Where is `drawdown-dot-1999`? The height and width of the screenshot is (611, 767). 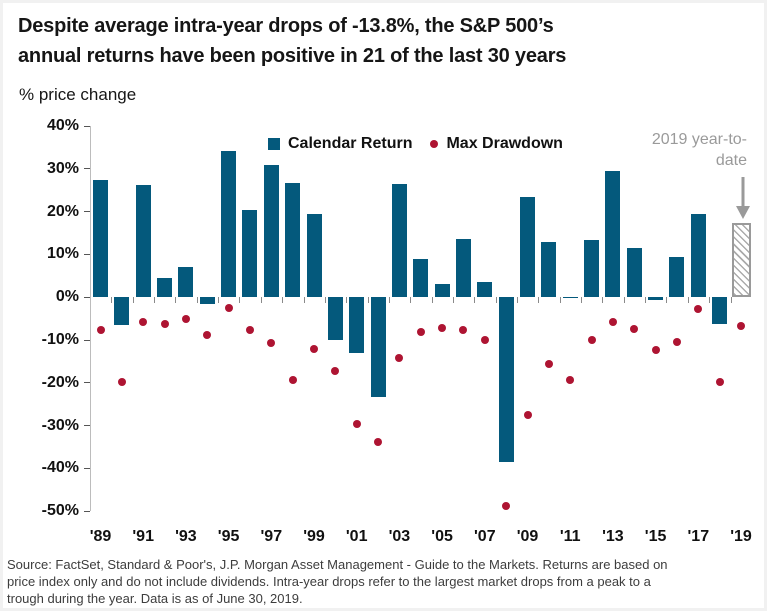 drawdown-dot-1999 is located at coordinates (314, 348).